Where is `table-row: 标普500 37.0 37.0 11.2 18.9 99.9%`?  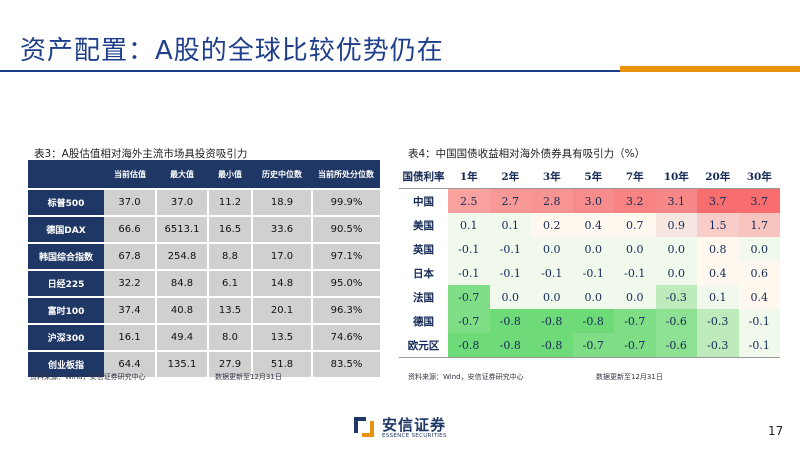 table-row: 标普500 37.0 37.0 11.2 18.9 99.9% is located at coordinates (204, 202).